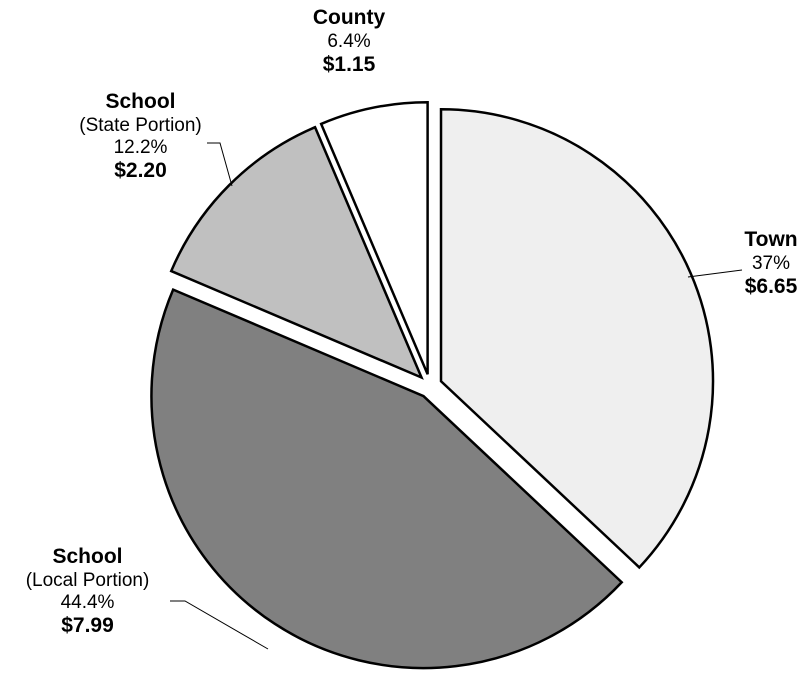  Describe the element at coordinates (87, 556) in the screenshot. I see `label-school-local-name: School` at that location.